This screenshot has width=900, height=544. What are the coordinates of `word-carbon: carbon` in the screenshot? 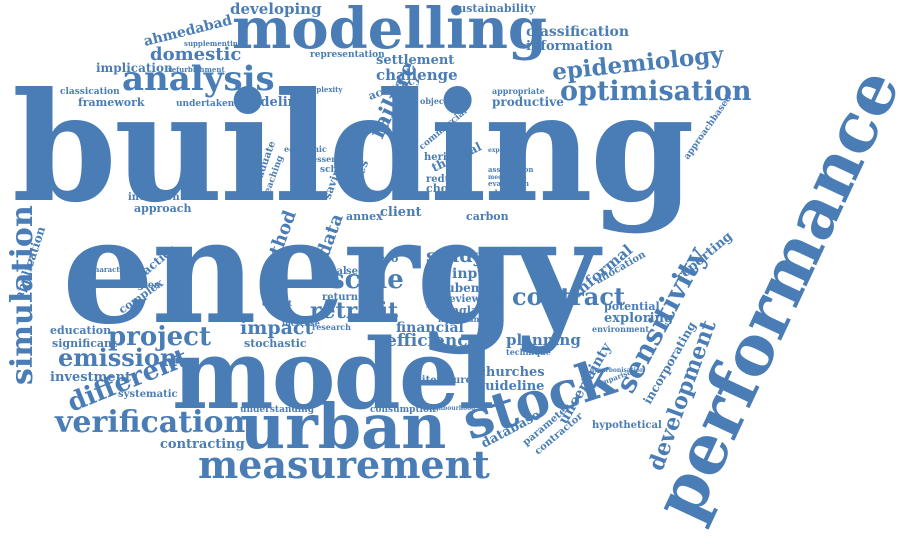 It's located at (487, 216).